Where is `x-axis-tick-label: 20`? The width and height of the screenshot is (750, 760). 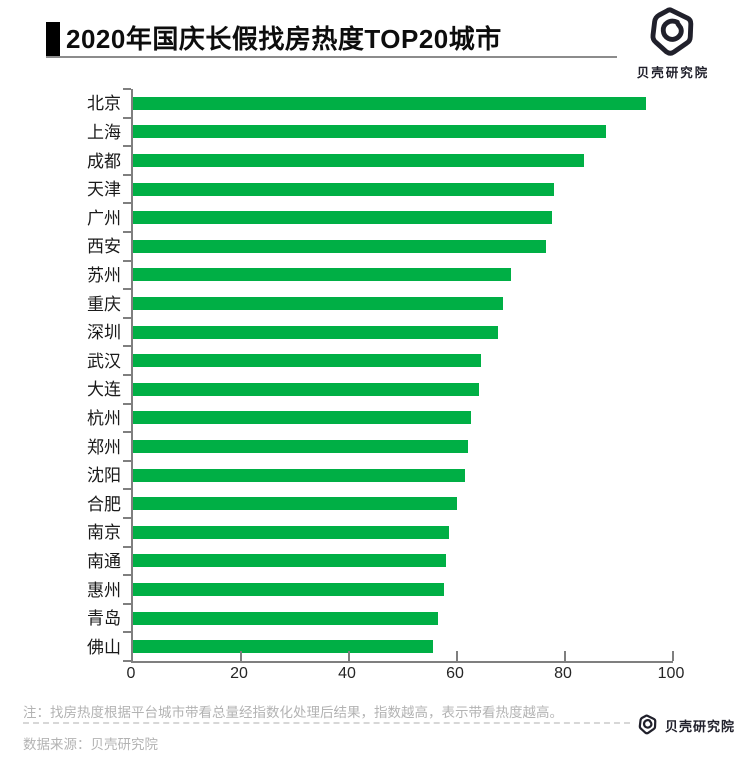
x-axis-tick-label: 20 is located at coordinates (239, 673).